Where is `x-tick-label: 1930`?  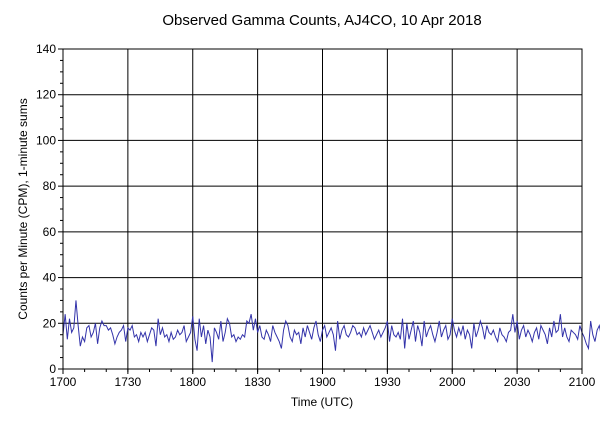 x-tick-label: 1930 is located at coordinates (387, 382).